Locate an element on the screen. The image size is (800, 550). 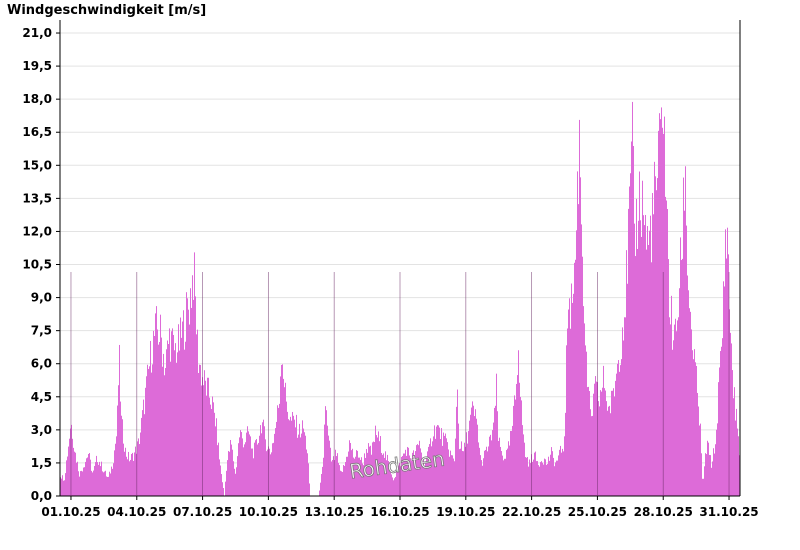
y-tick-label: 13,5 is located at coordinates (37, 198).